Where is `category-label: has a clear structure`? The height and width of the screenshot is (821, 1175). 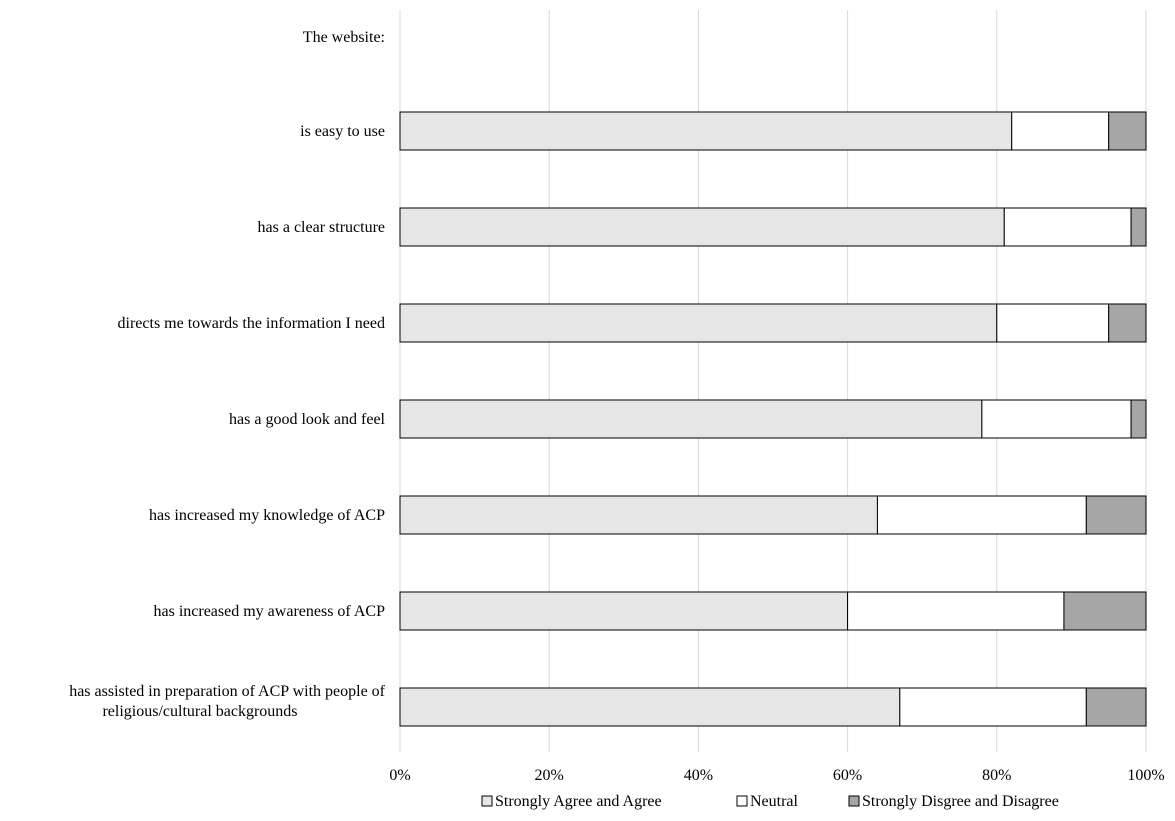
category-label: has a clear structure is located at coordinates (321, 227).